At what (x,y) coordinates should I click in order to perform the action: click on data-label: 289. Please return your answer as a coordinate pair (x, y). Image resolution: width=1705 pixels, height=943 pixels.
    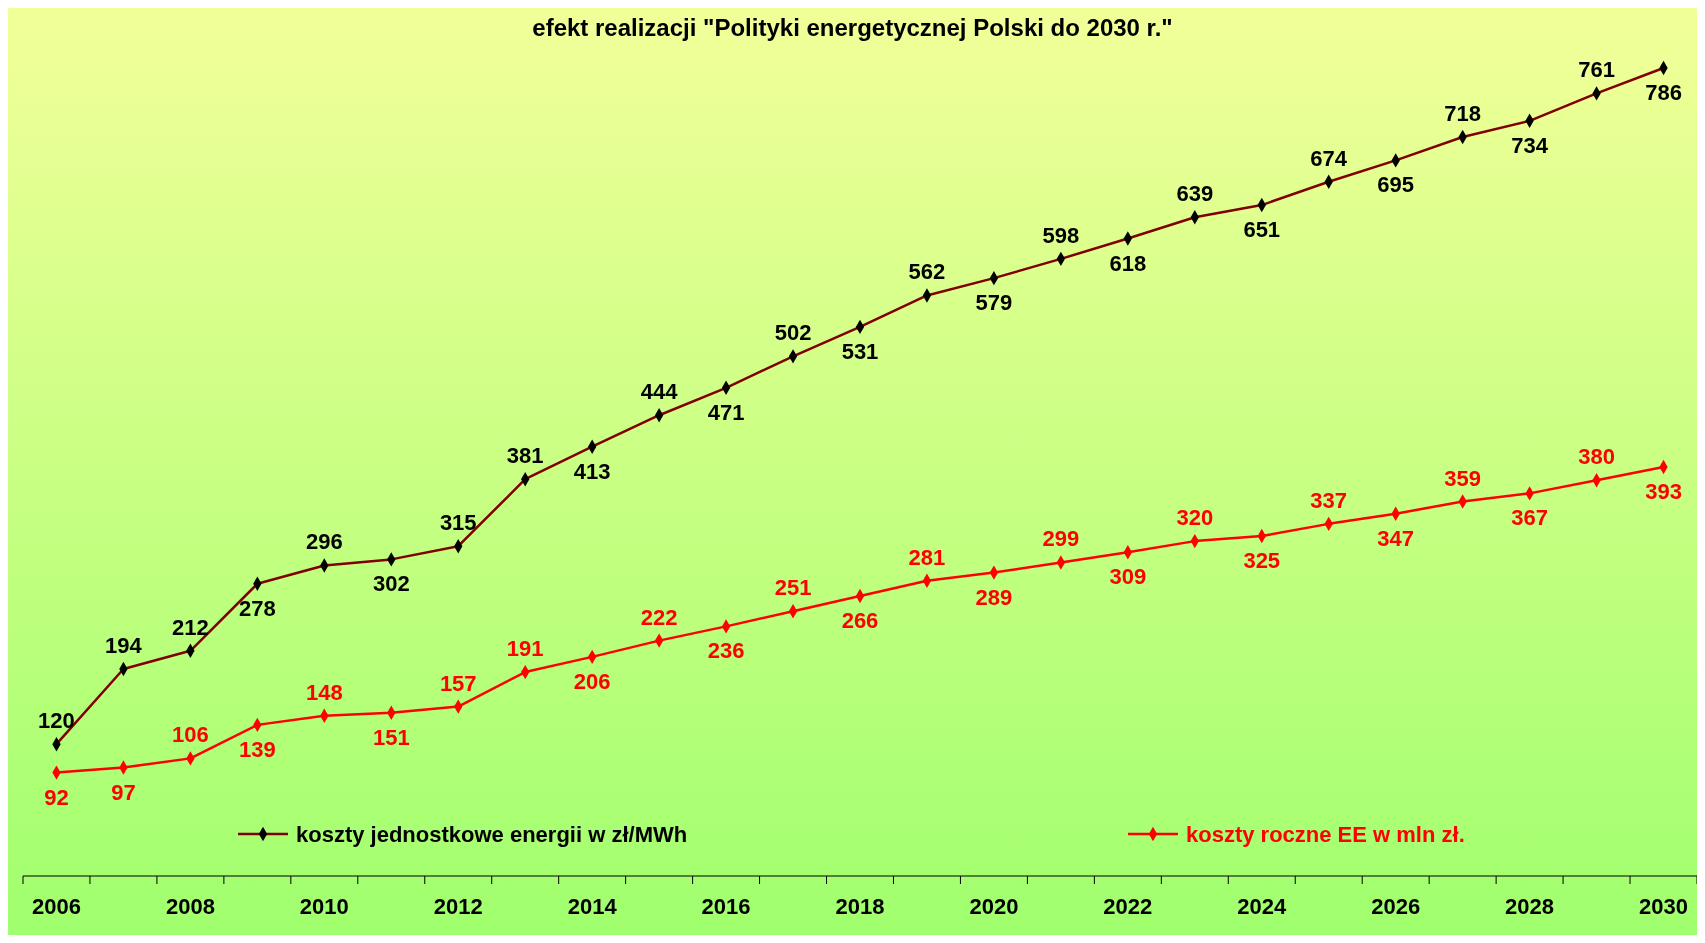
    Looking at the image, I should click on (994, 597).